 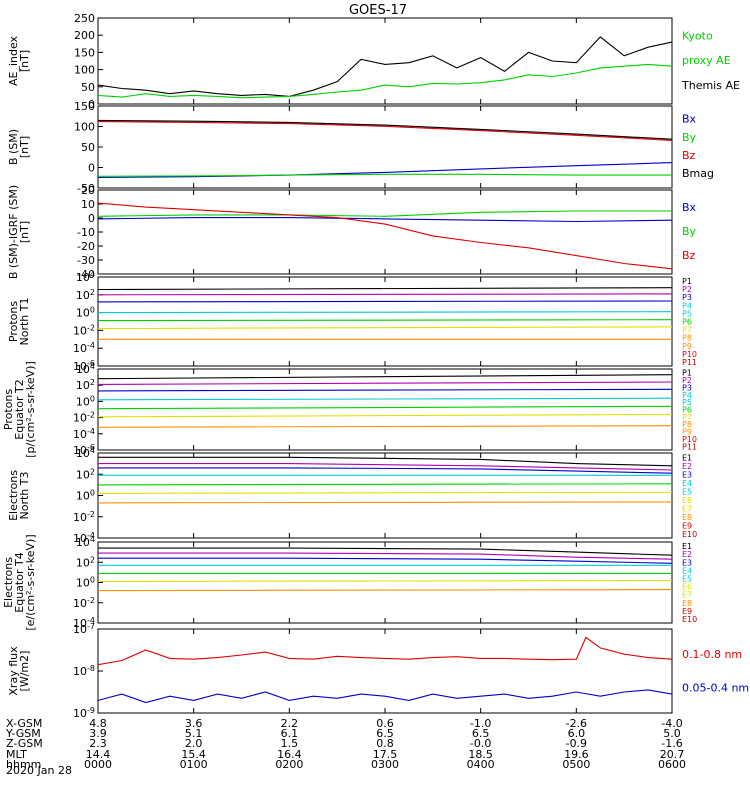 What do you see at coordinates (23, 733) in the screenshot?
I see `x-axis-row-label: Y-GSM` at bounding box center [23, 733].